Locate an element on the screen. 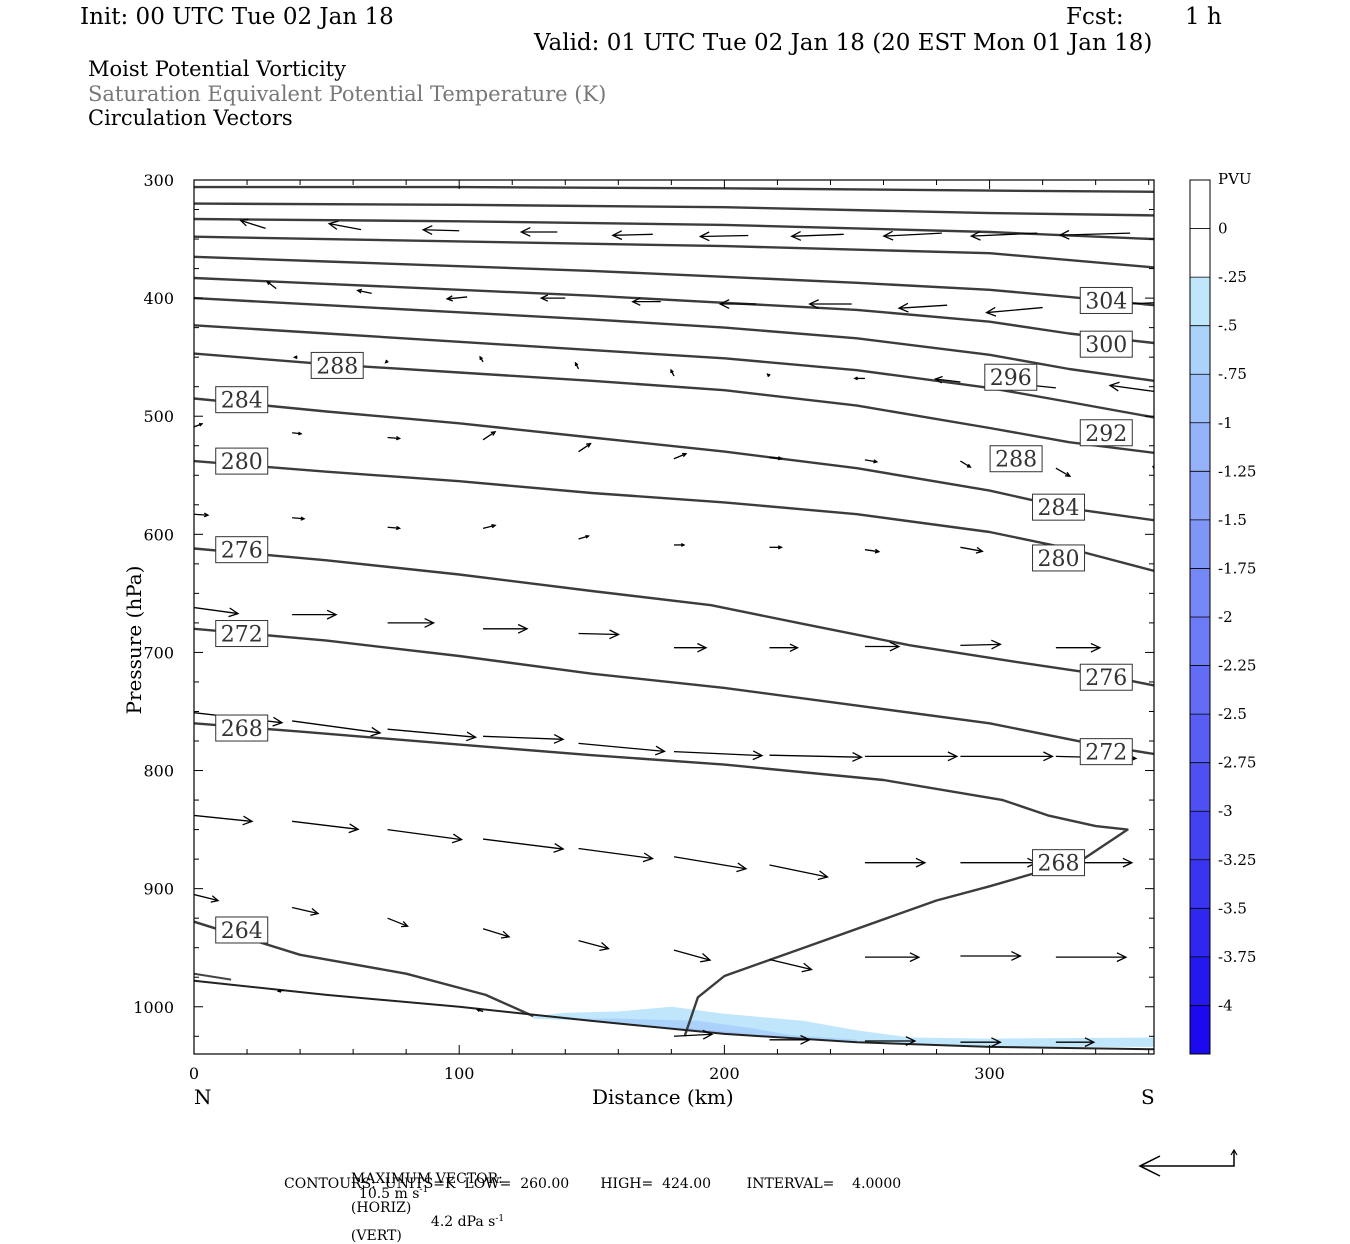 The width and height of the screenshot is (1350, 1244). svg-text: 276 is located at coordinates (242, 551).